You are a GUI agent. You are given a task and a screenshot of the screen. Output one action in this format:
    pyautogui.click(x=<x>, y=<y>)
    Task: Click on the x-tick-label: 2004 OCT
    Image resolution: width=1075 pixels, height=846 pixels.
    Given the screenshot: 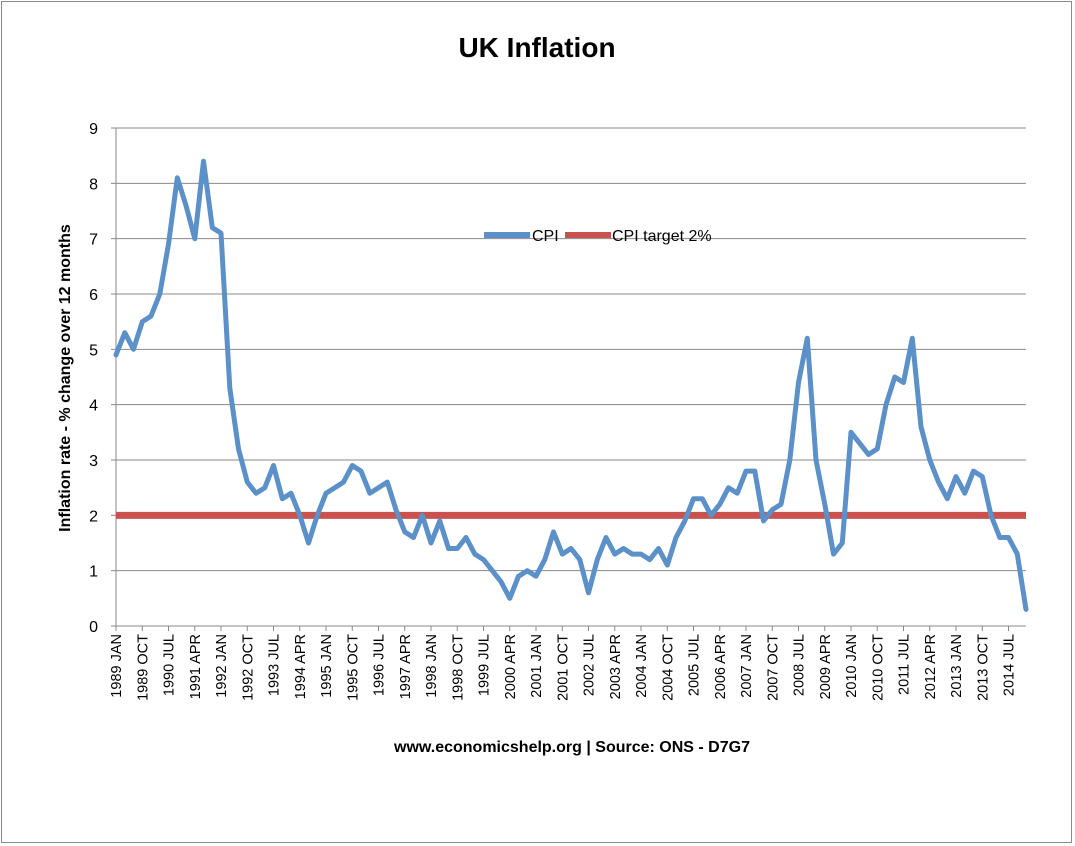 What is the action you would take?
    pyautogui.click(x=668, y=667)
    